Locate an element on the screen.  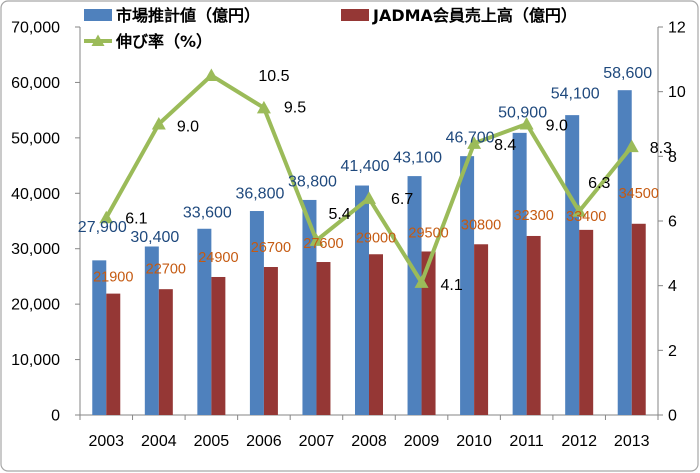
data-label-market-estimate-2004: 30,400 is located at coordinates (154, 237).